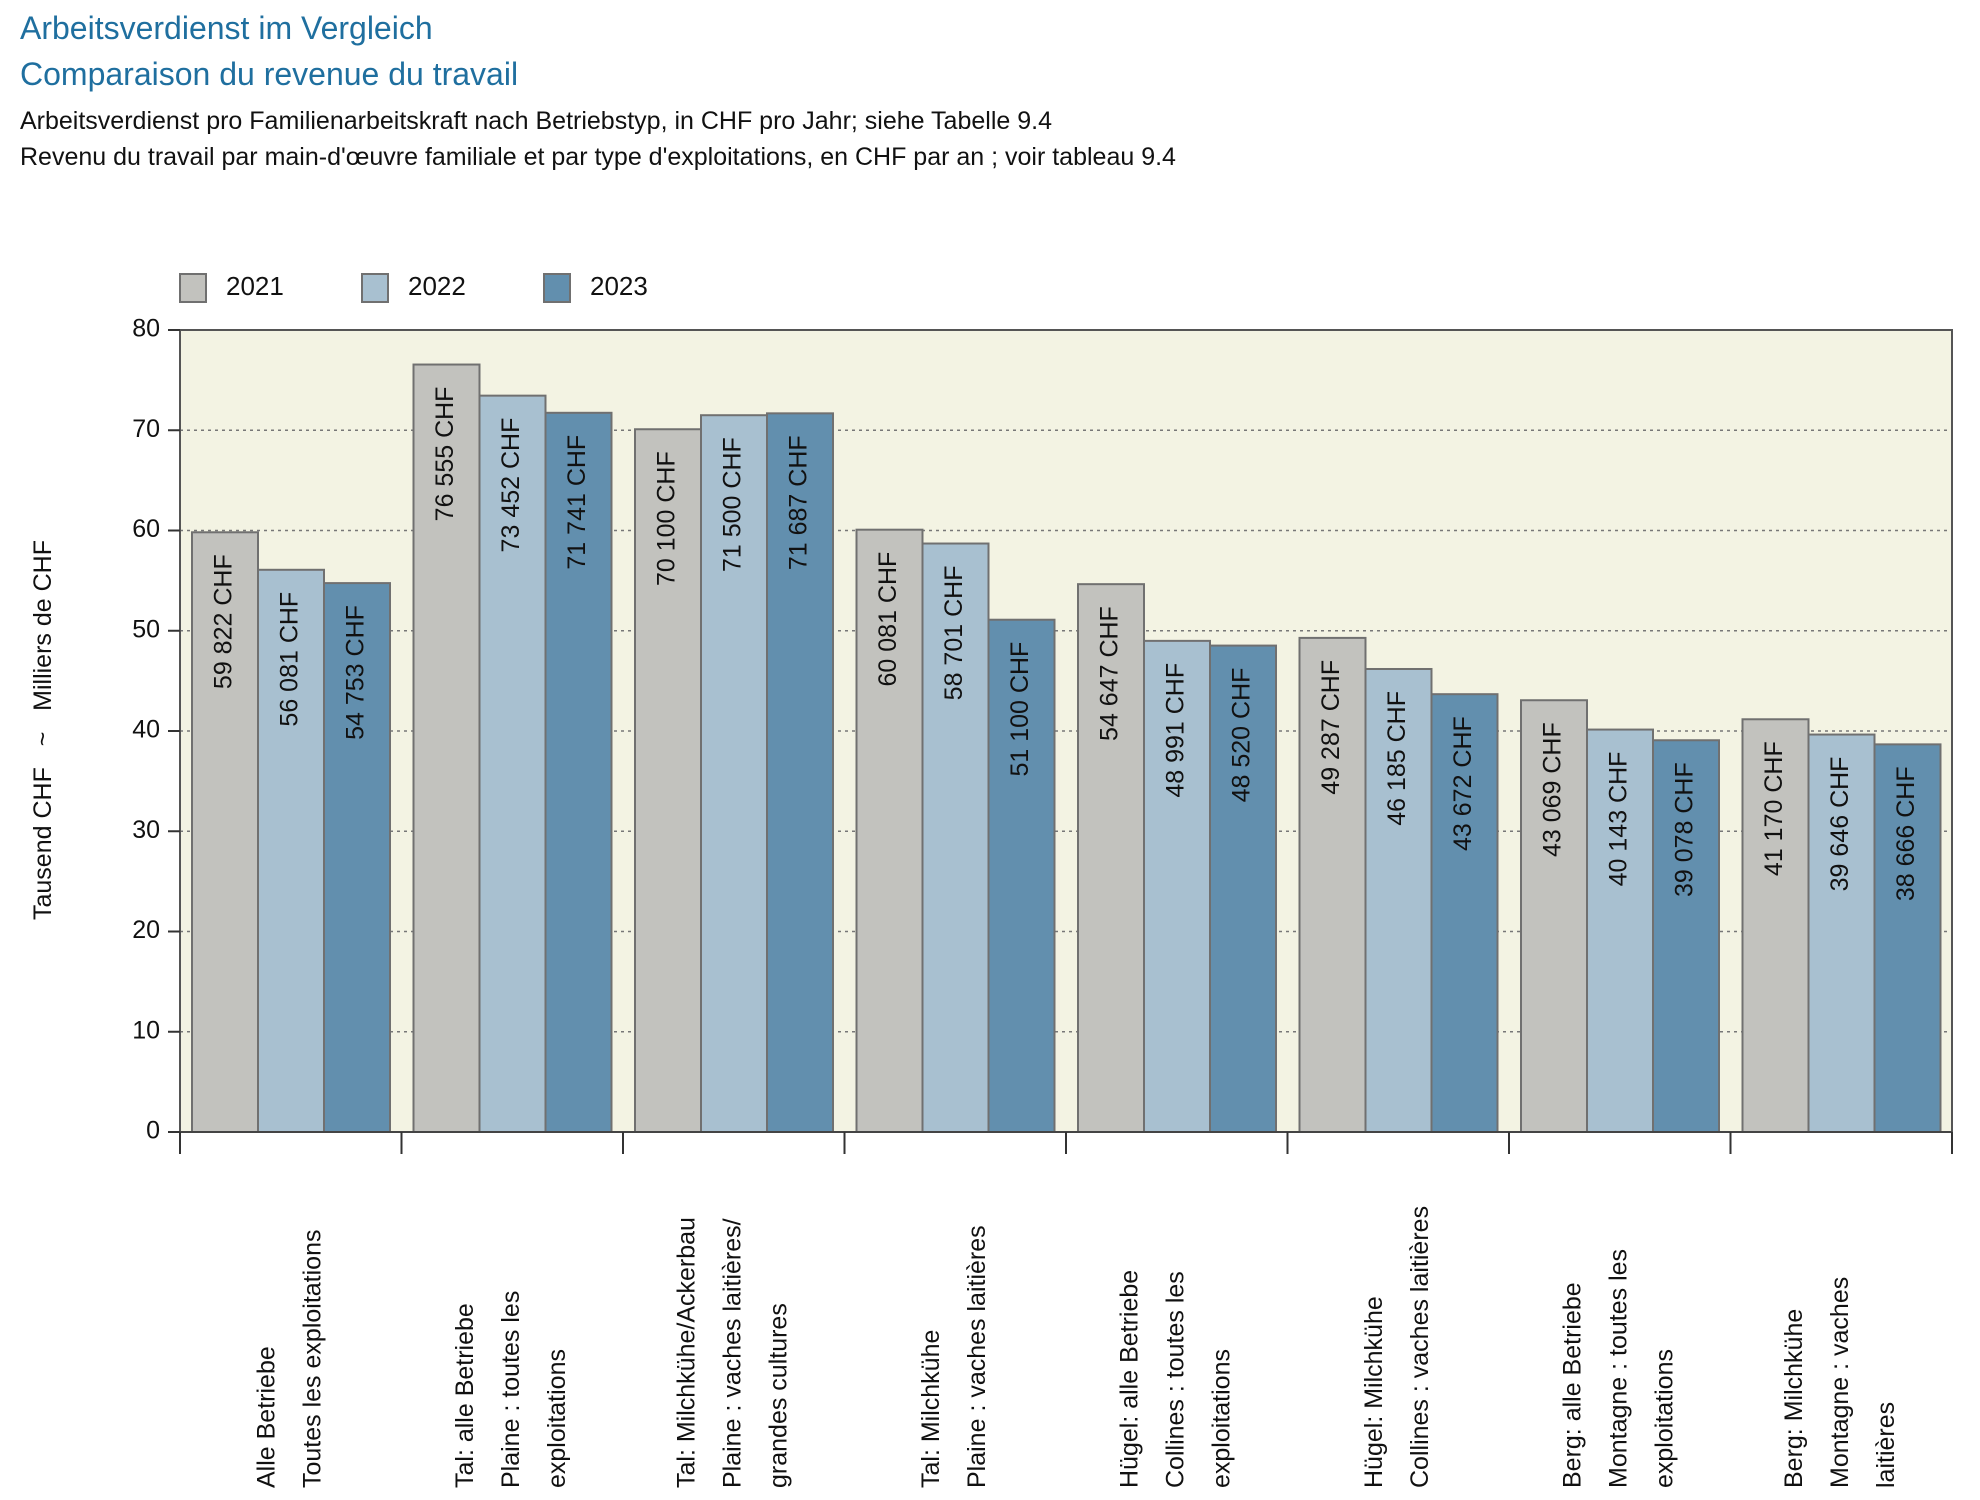  I want to click on legend-label: 2022, so click(437, 286).